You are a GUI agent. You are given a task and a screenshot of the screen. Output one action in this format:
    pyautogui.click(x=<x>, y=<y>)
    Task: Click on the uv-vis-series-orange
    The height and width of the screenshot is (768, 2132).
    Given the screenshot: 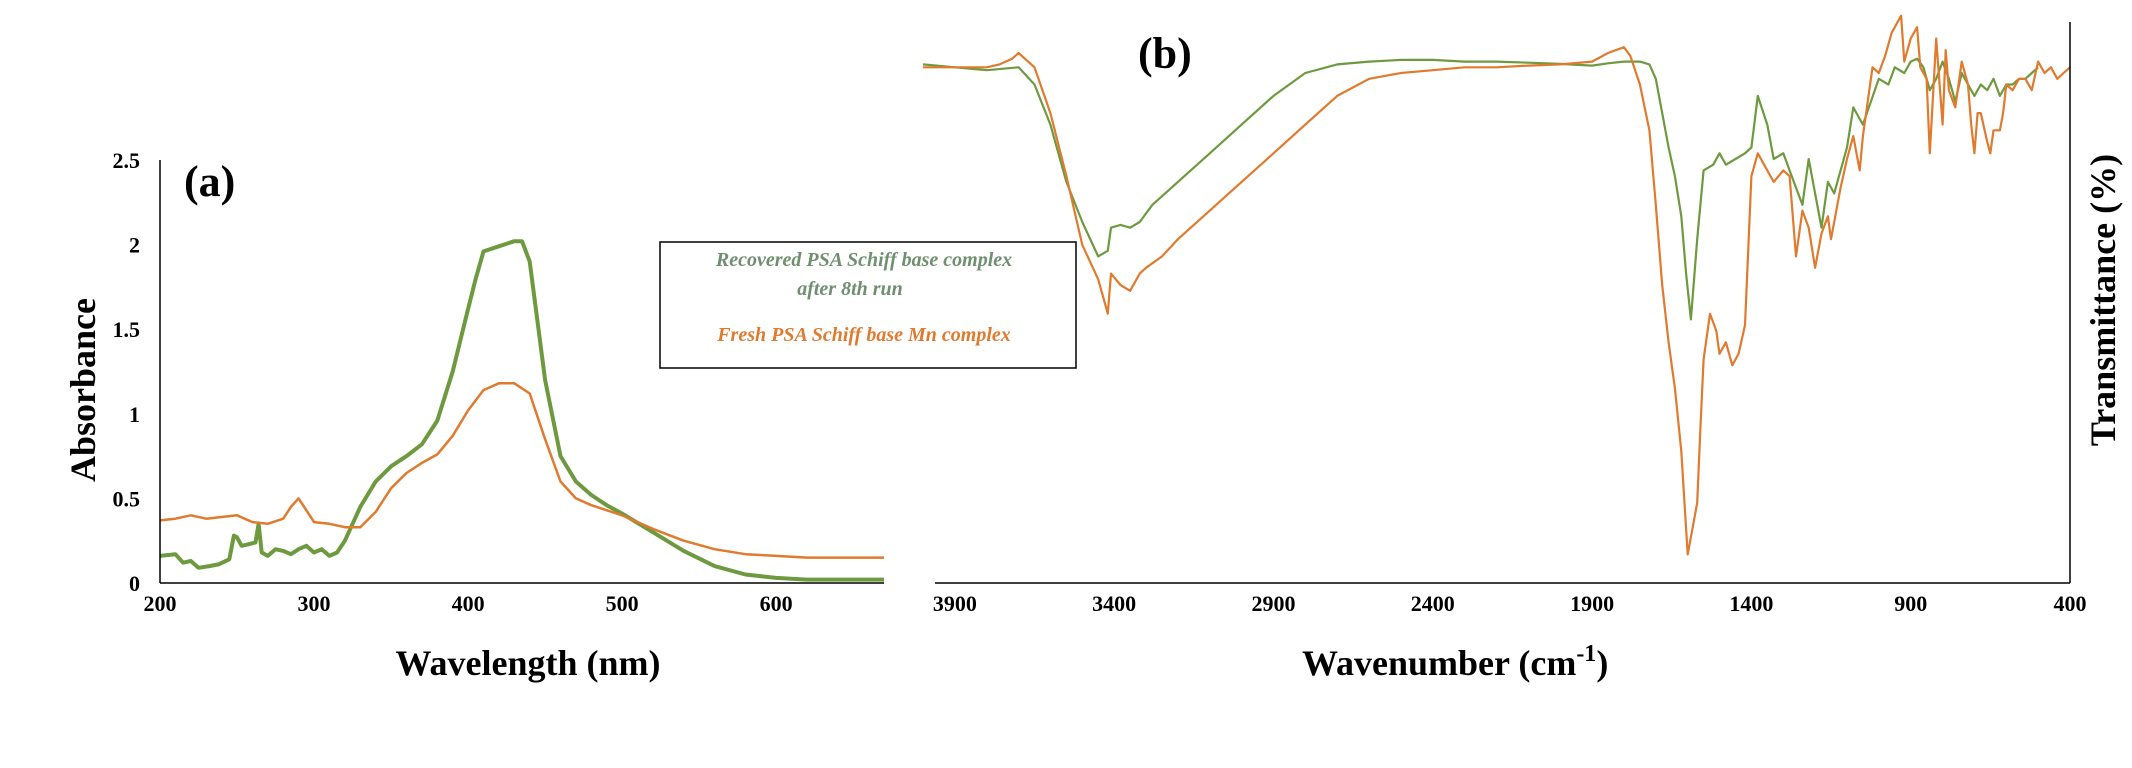 What is the action you would take?
    pyautogui.click(x=521, y=470)
    